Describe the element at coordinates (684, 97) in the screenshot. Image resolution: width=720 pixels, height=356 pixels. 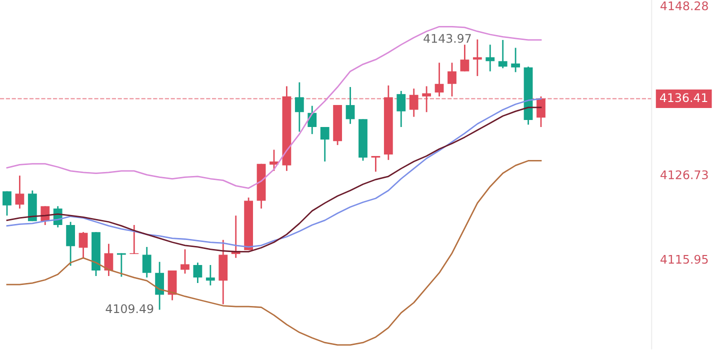
I see `ref-line-label: 4136.41` at that location.